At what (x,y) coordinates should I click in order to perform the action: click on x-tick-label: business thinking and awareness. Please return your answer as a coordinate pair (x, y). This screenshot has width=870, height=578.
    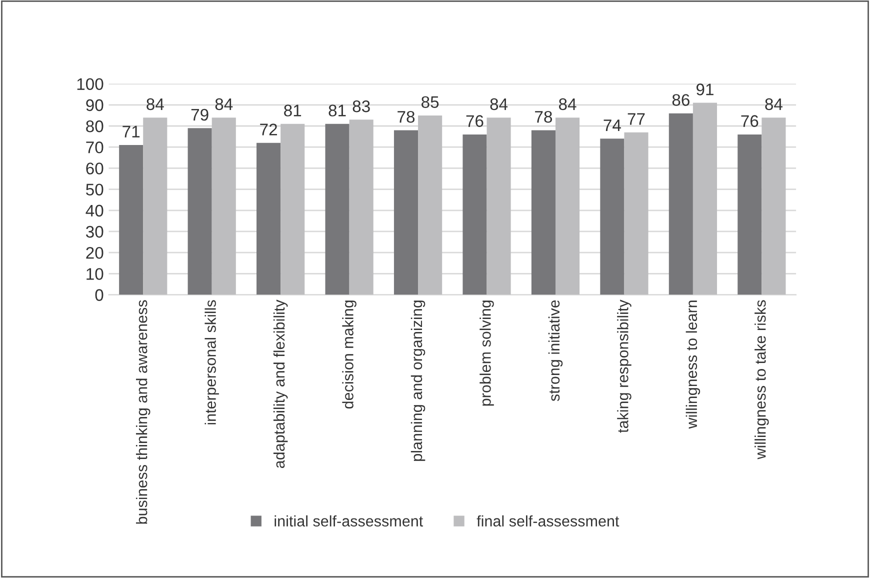
    Looking at the image, I should click on (143, 412).